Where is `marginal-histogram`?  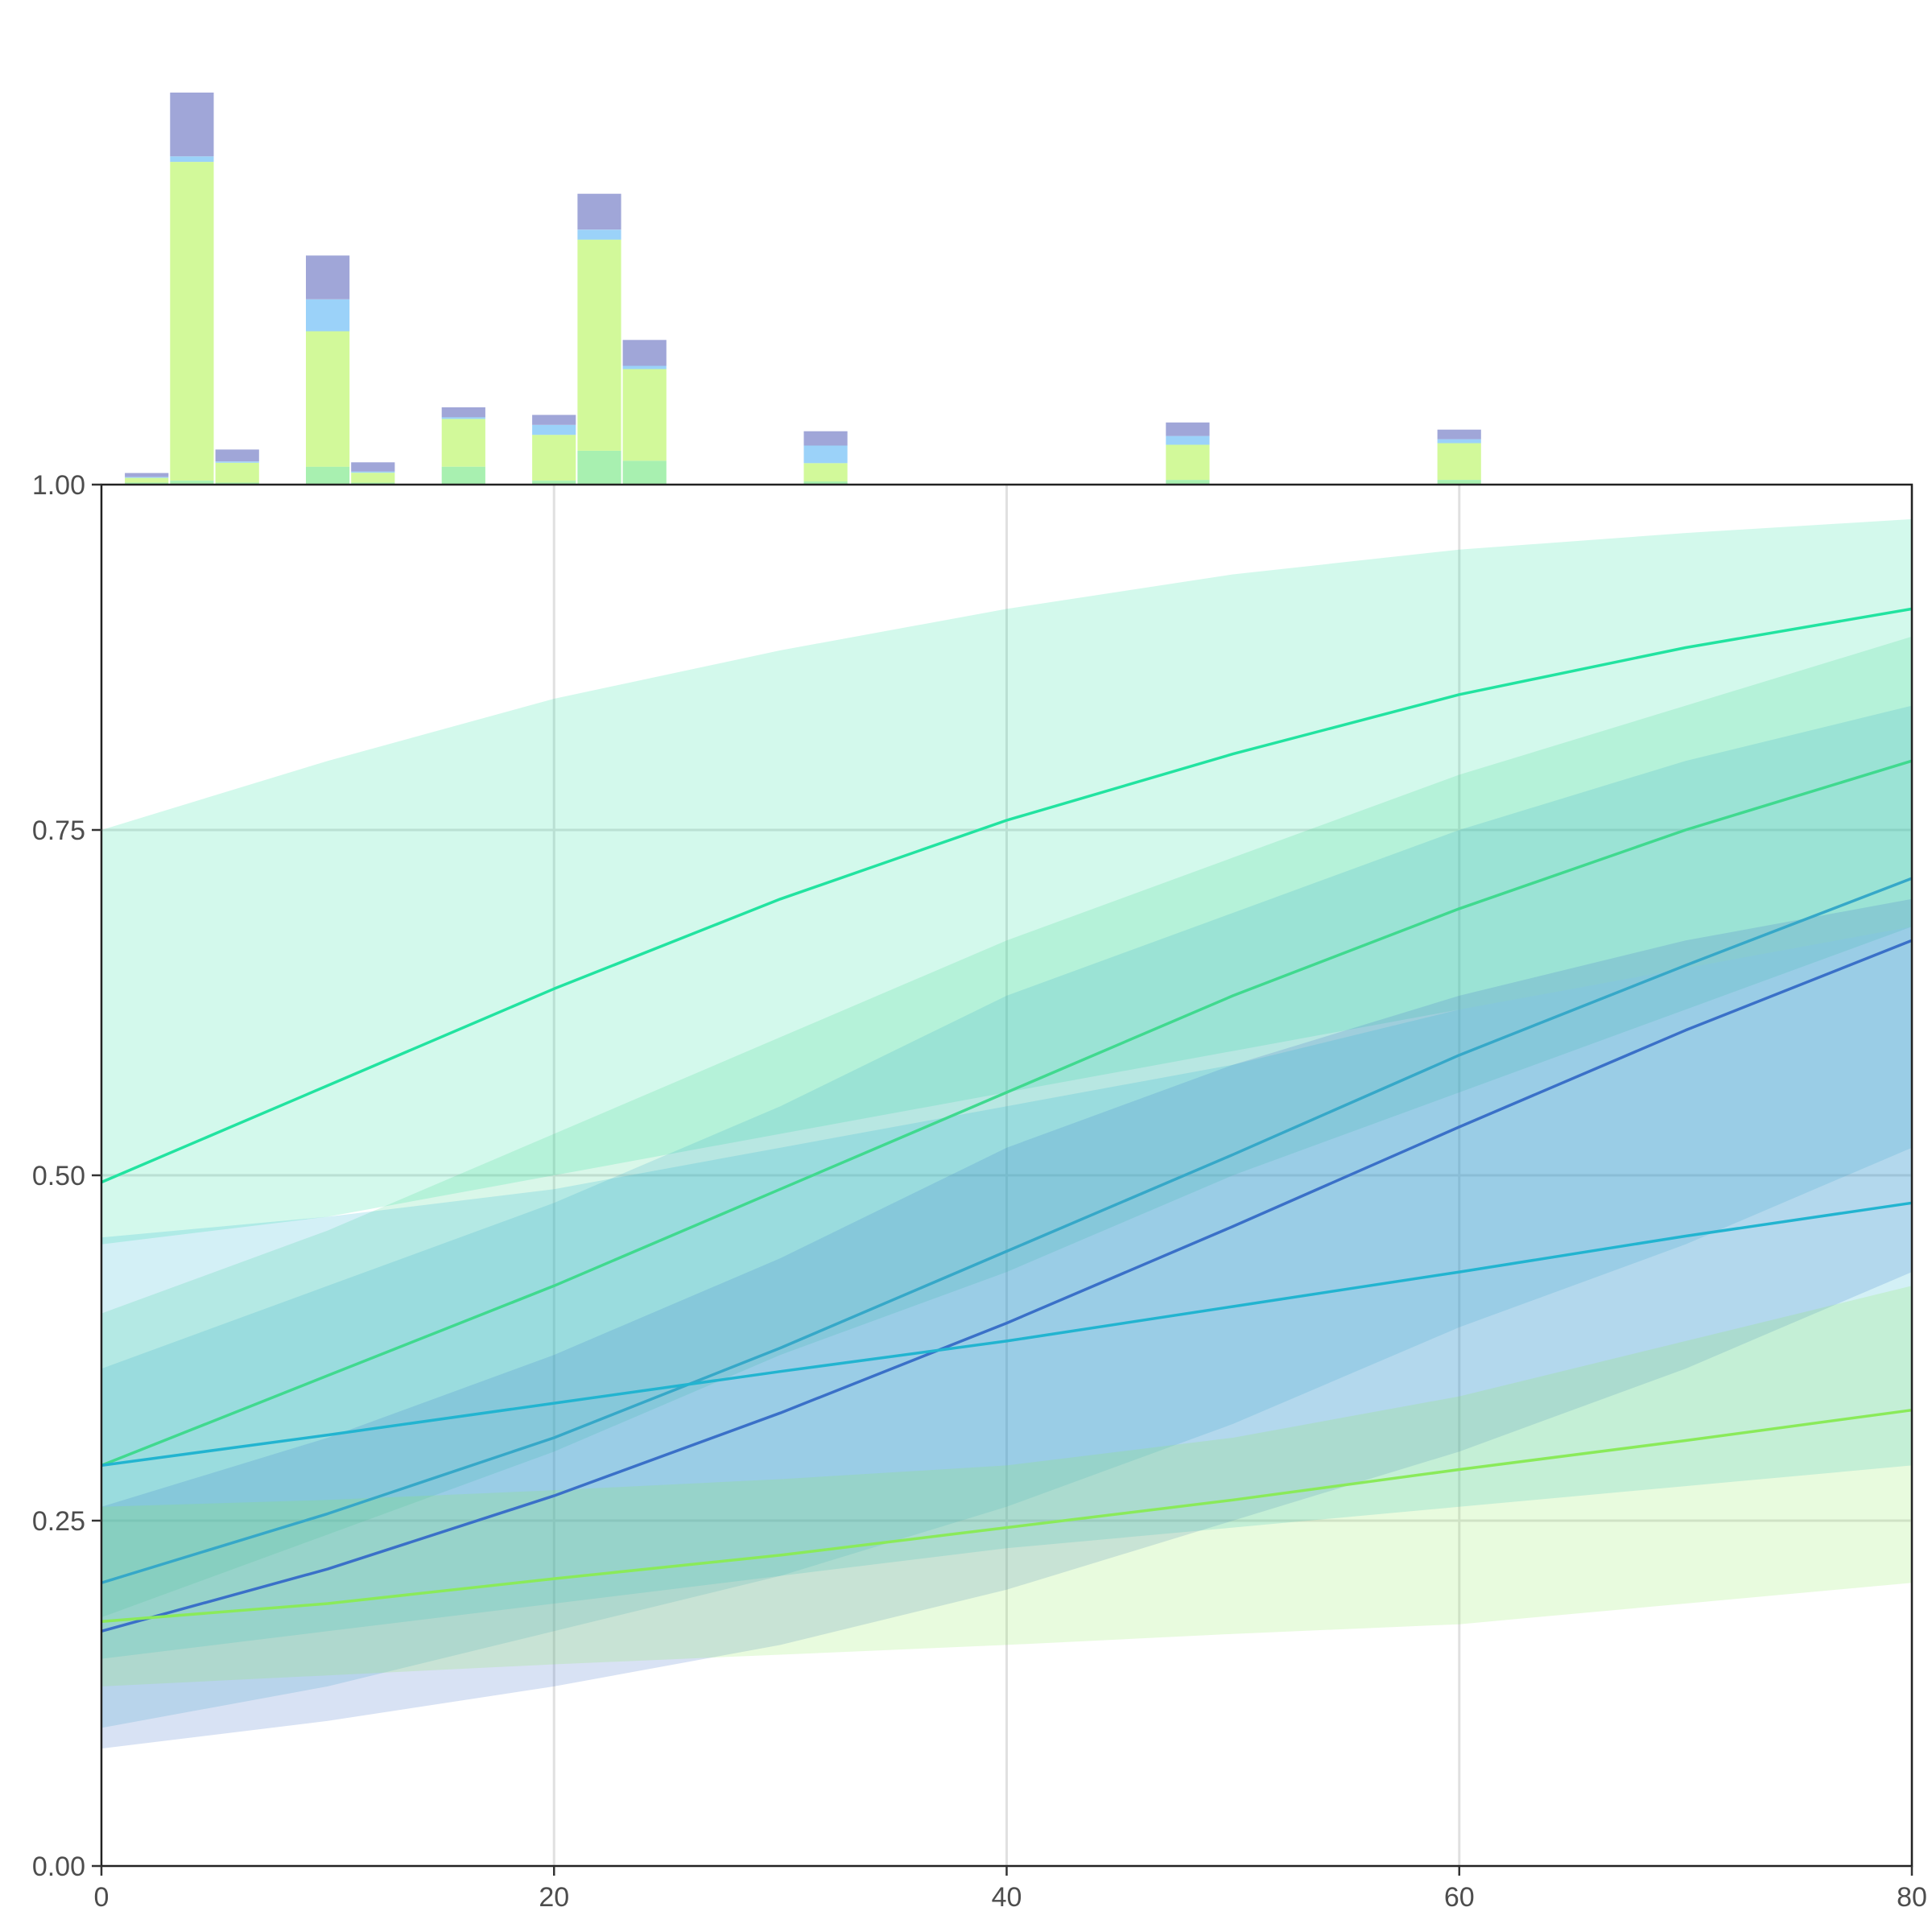 marginal-histogram is located at coordinates (803, 289).